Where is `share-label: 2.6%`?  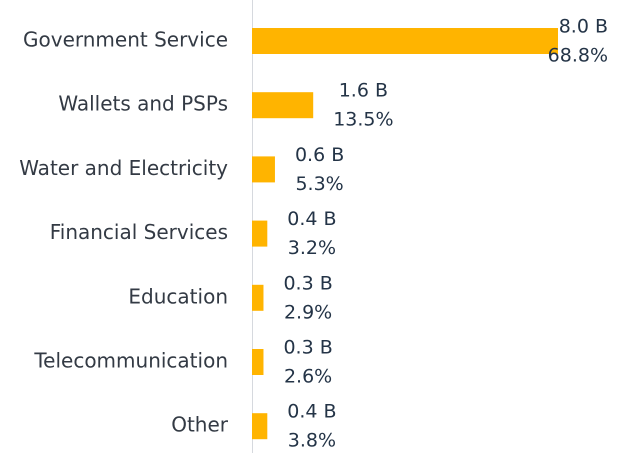
share-label: 2.6% is located at coordinates (308, 377).